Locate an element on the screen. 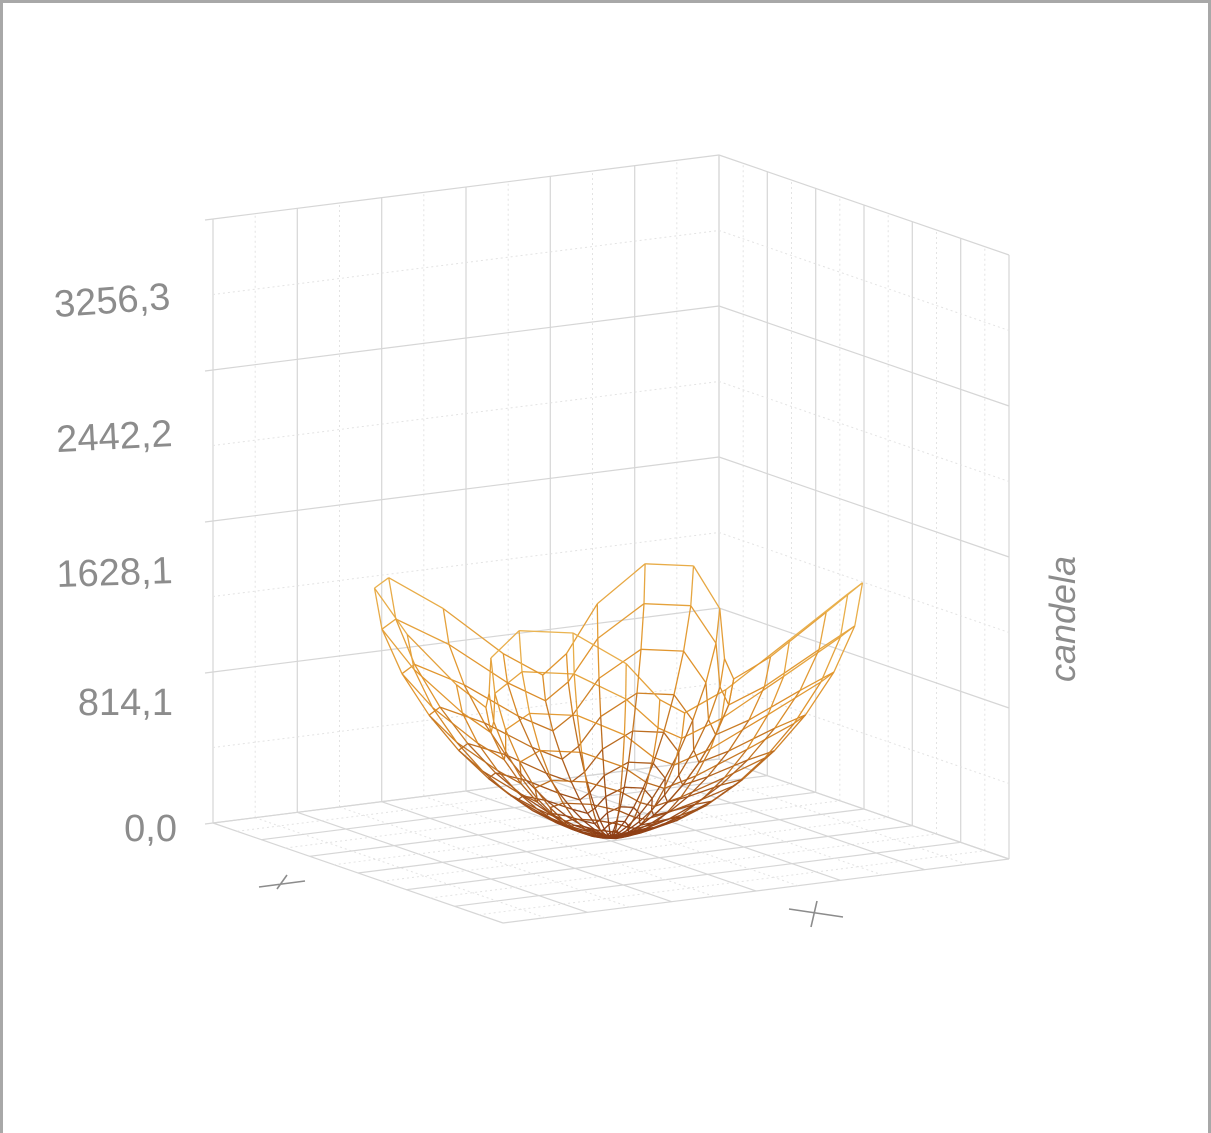 The width and height of the screenshot is (1211, 1133). grid-line-side-horizontal-minor is located at coordinates (864, 280).